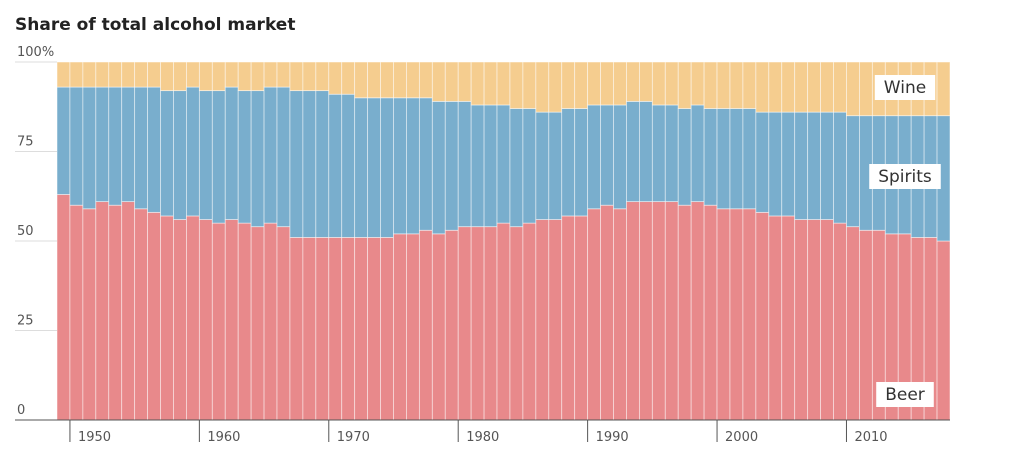 The height and width of the screenshot is (458, 1024). Describe the element at coordinates (35, 52) in the screenshot. I see `y-tick-label: 100%` at that location.